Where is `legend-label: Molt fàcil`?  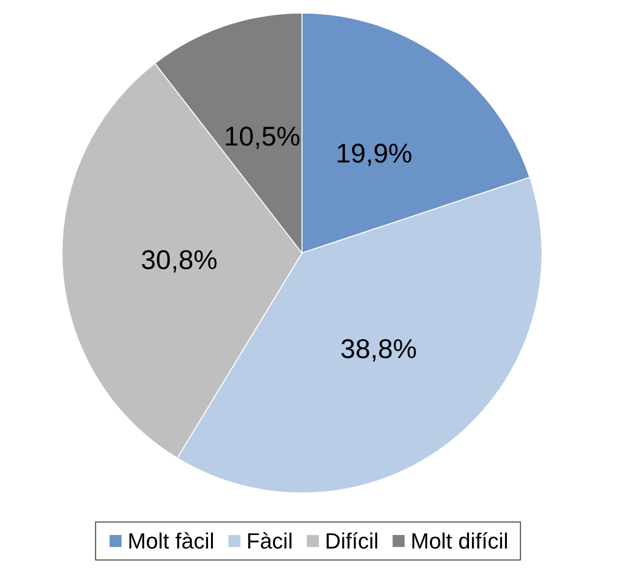 legend-label: Molt fàcil is located at coordinates (171, 541).